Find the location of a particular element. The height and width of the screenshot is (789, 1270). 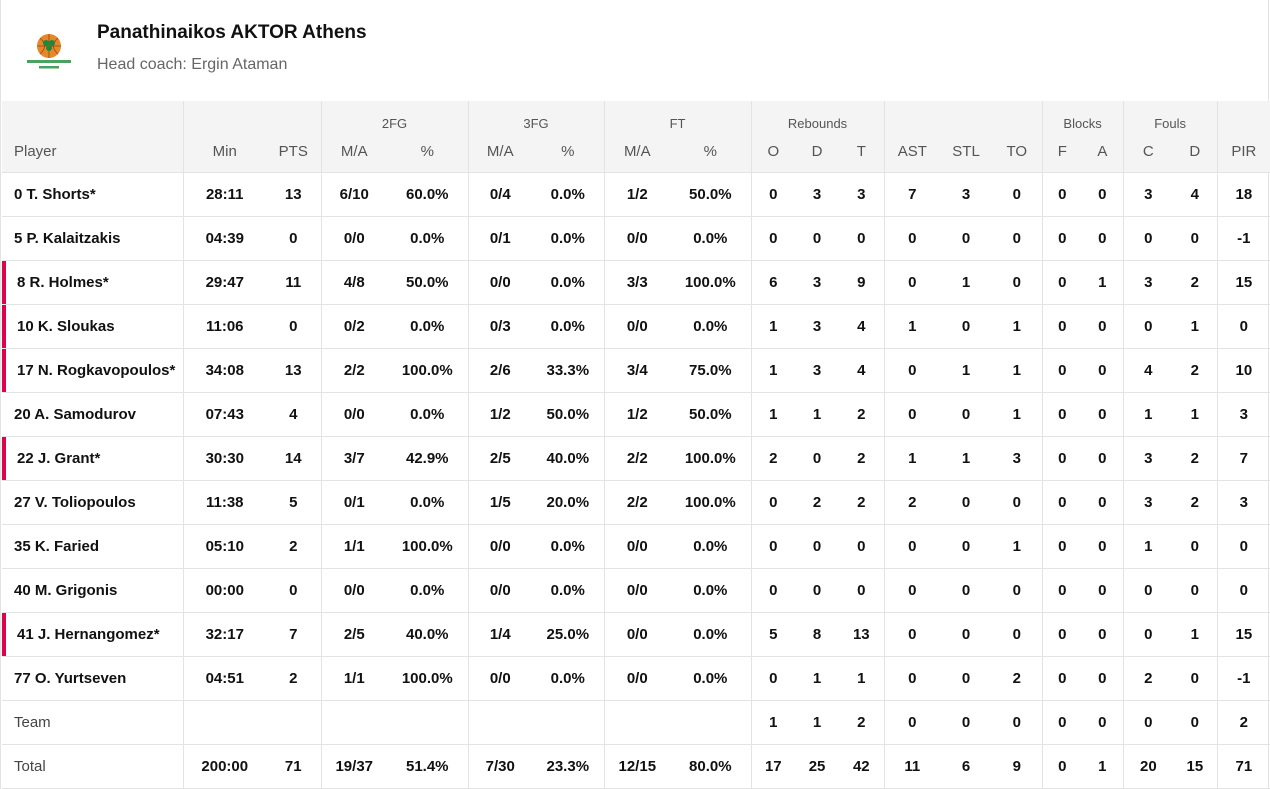

col-foul-d: D is located at coordinates (1195, 152).